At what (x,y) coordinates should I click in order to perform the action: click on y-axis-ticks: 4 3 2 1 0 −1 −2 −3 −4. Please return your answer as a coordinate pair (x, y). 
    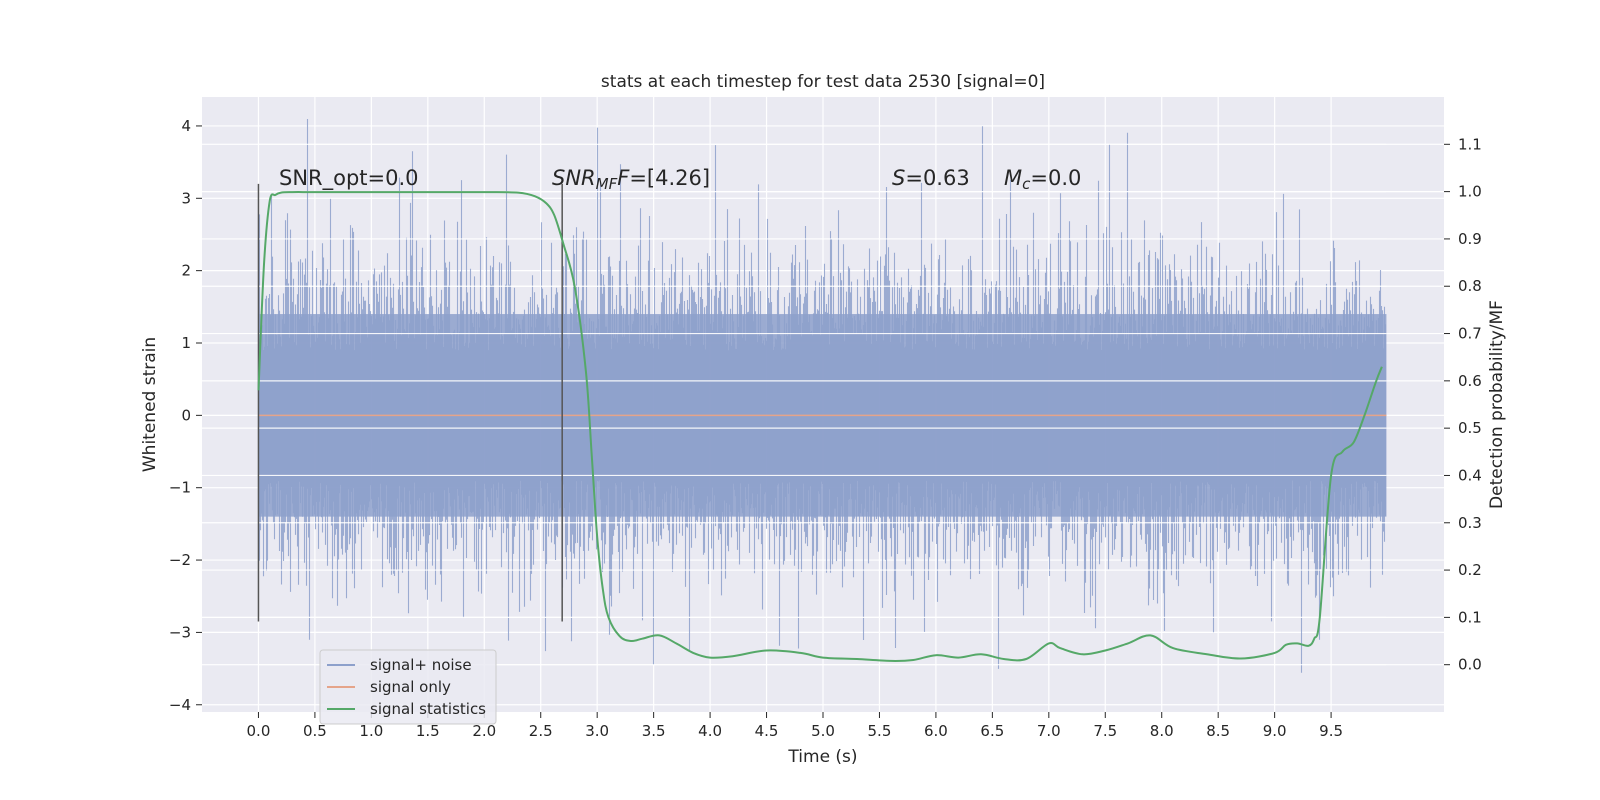
    Looking at the image, I should click on (185, 415).